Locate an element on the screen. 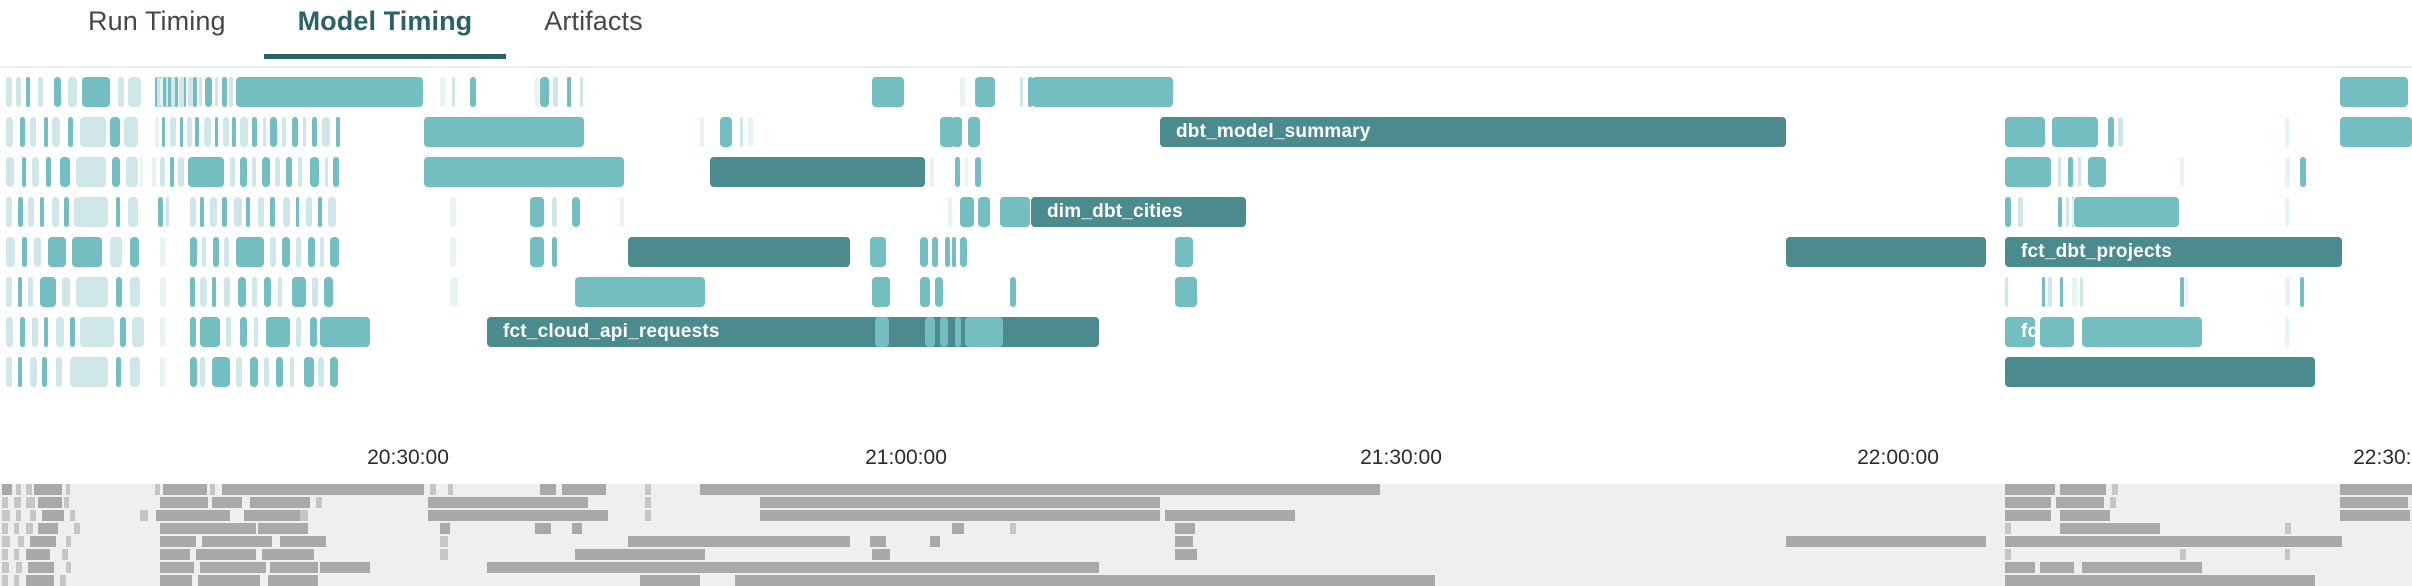  gantt-bar-labeled: dim_dbt_cities is located at coordinates (1138, 212).